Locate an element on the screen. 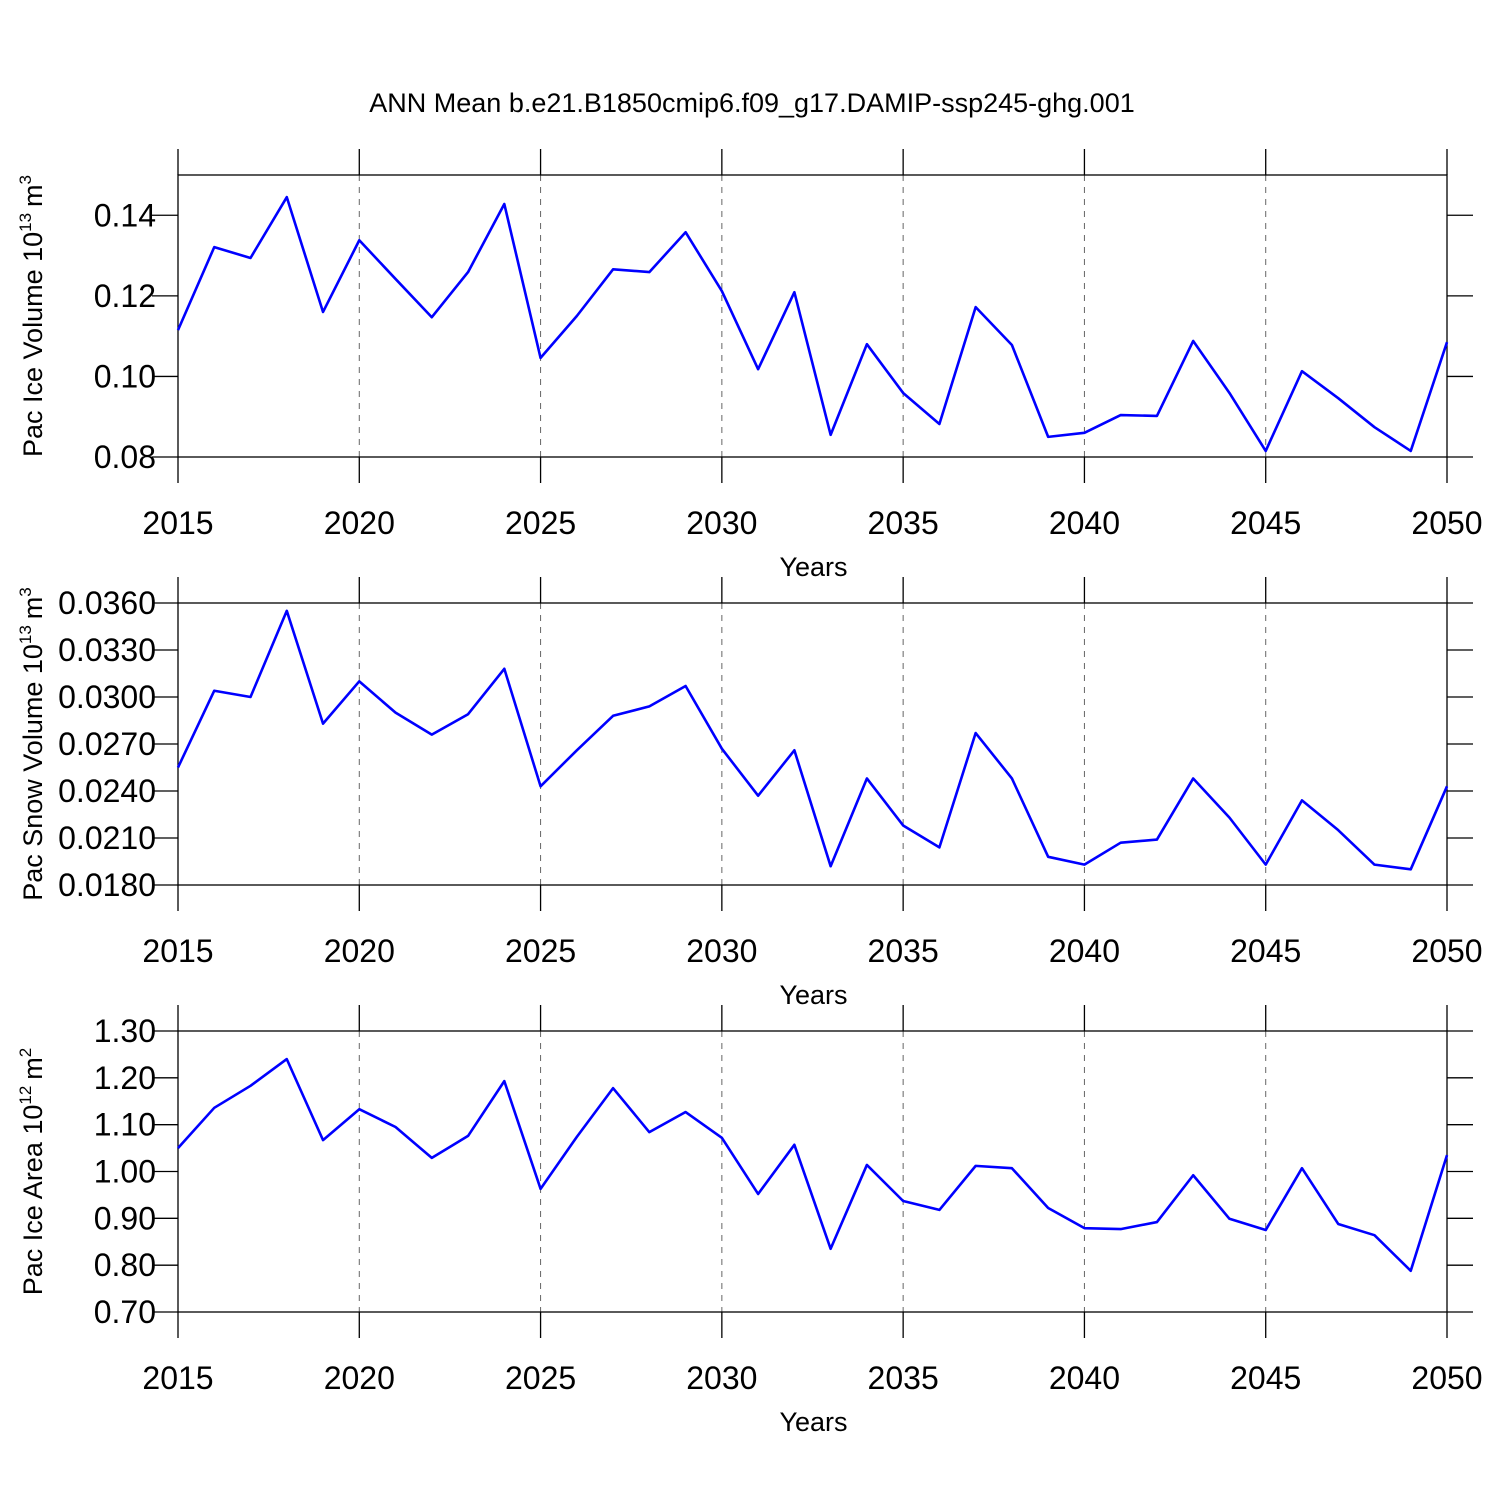  y-tick-label: 1.10 is located at coordinates (125, 1125).